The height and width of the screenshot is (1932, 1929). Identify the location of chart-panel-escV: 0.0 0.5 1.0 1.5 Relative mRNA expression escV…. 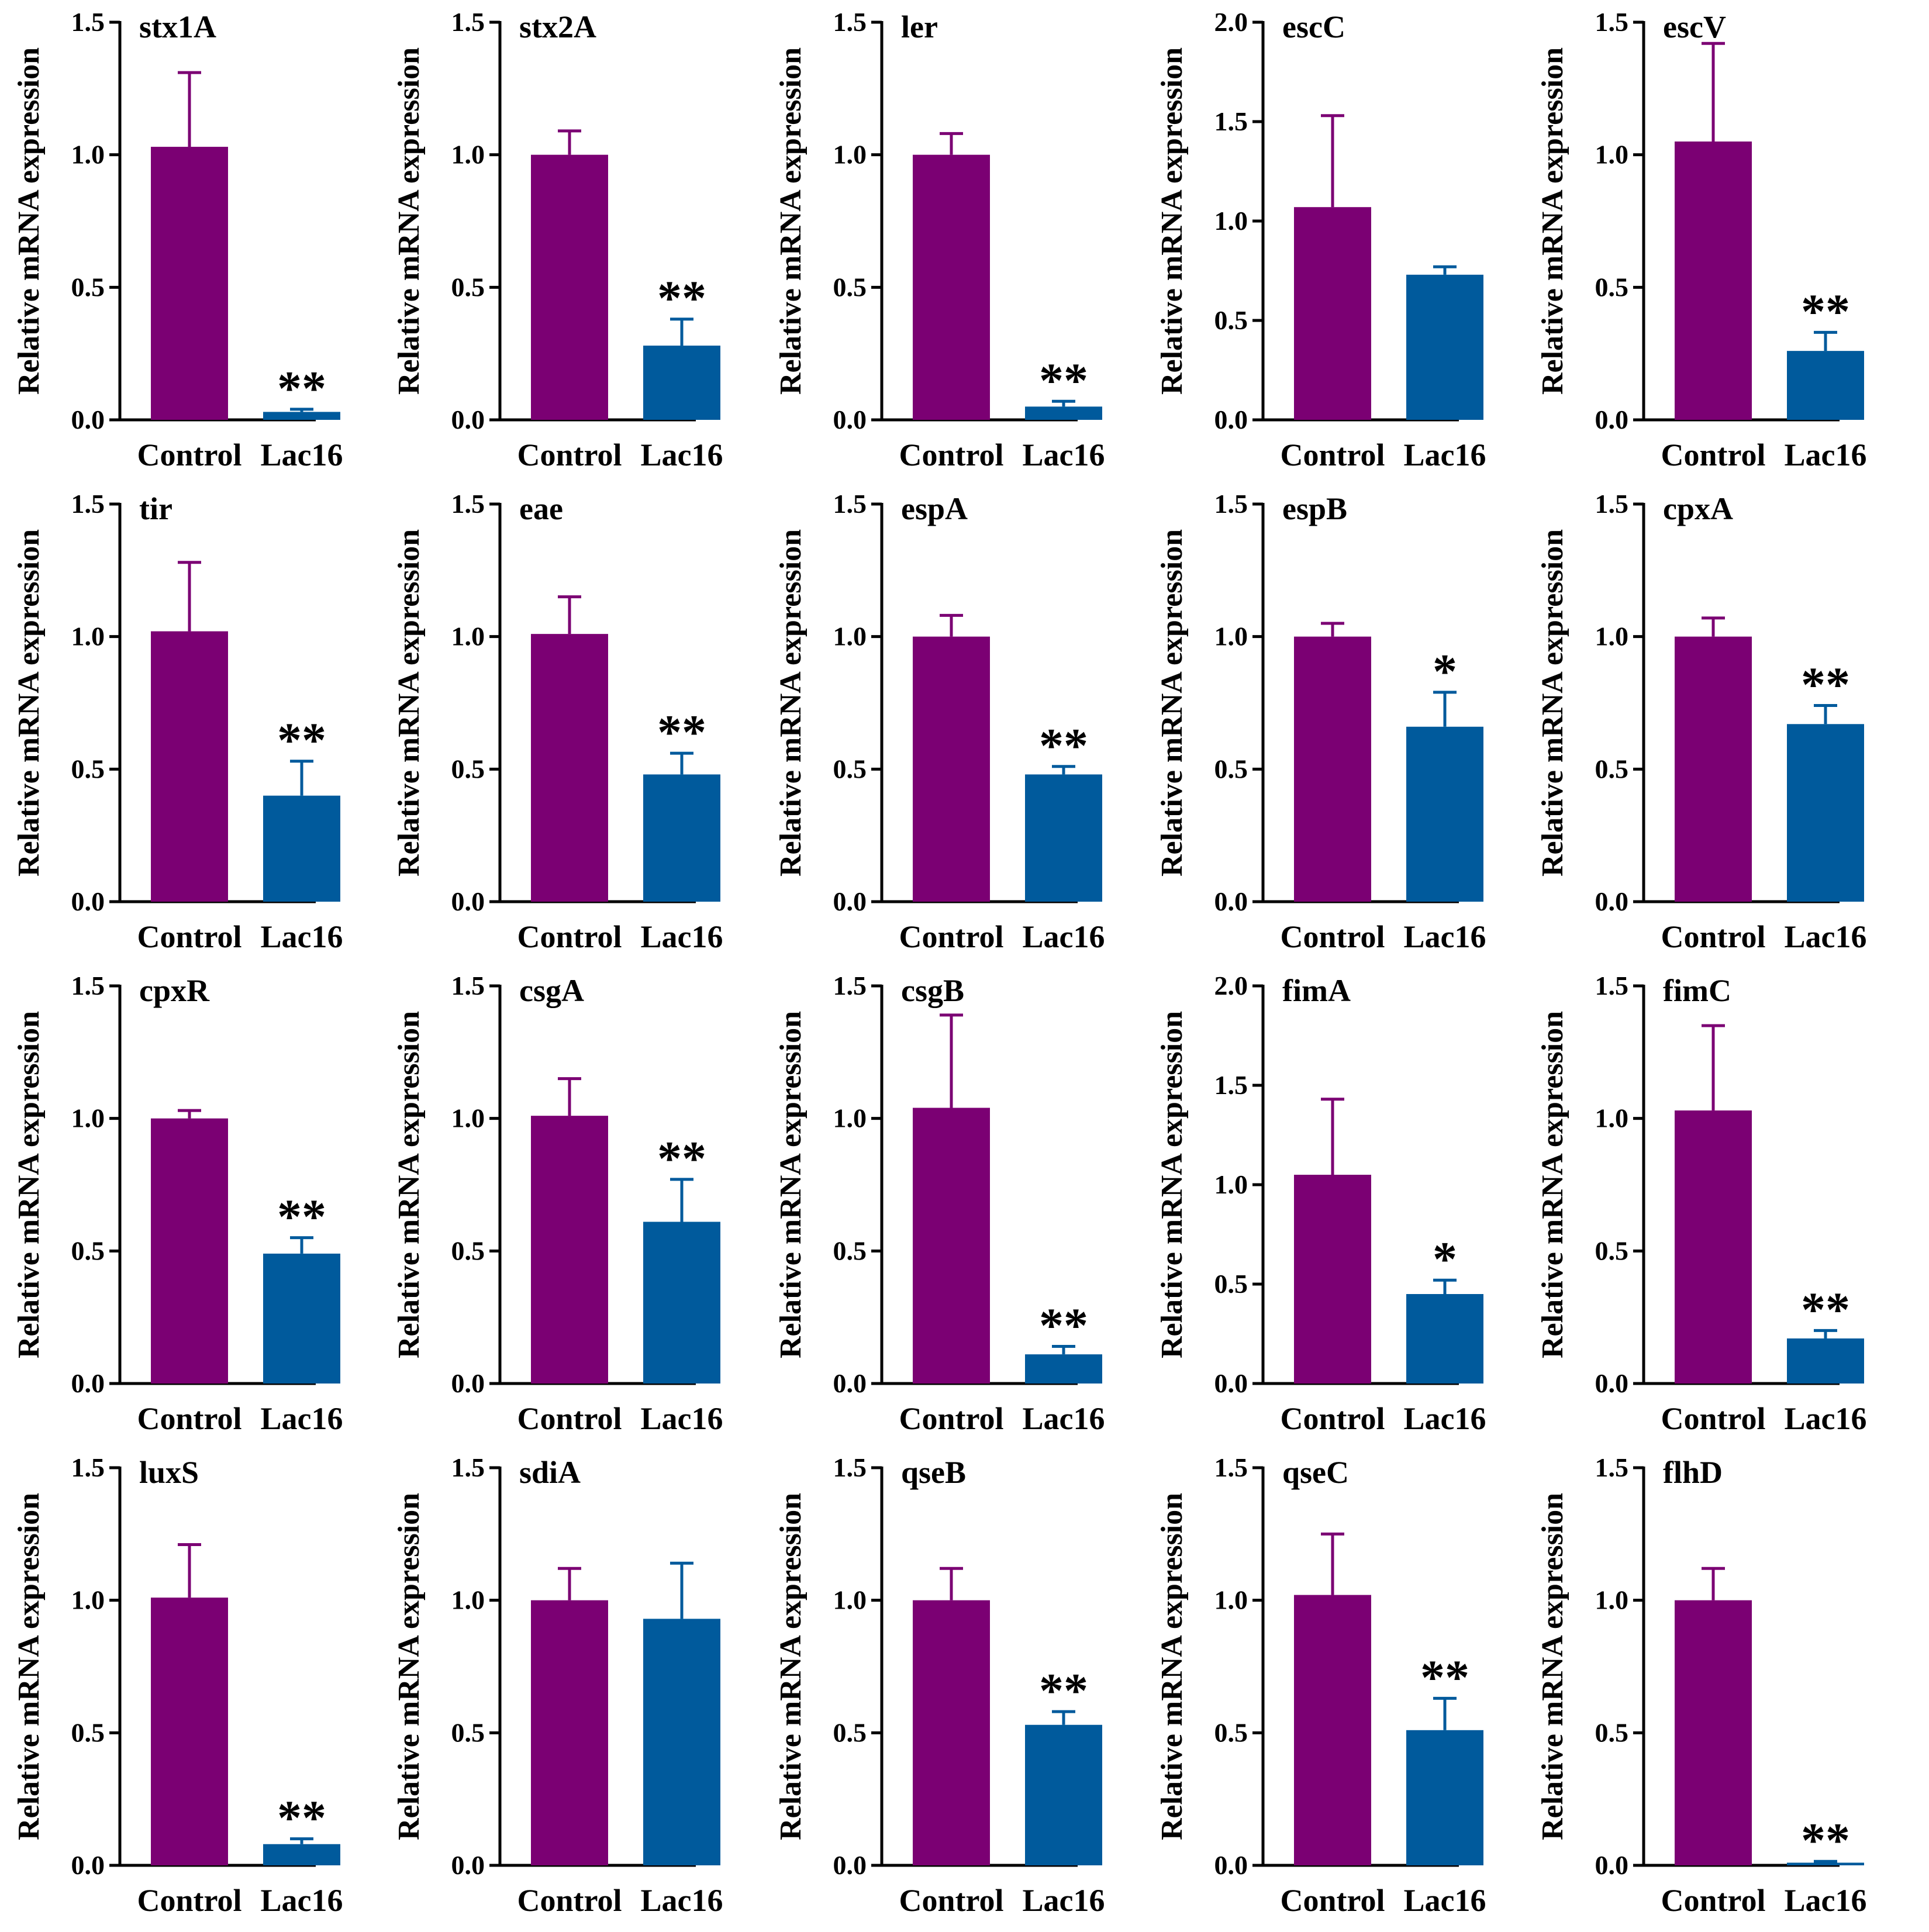
(1701, 239).